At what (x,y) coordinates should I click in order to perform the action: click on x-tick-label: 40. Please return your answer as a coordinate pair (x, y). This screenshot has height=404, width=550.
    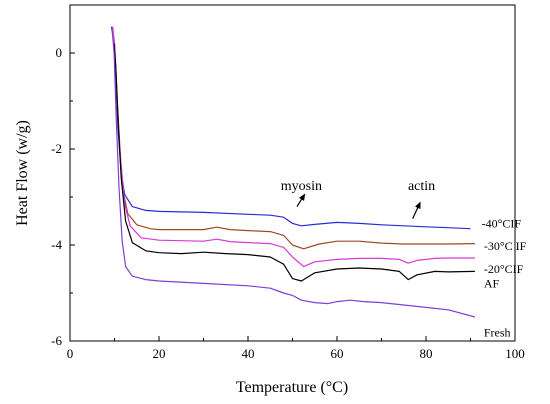
    Looking at the image, I should click on (248, 353).